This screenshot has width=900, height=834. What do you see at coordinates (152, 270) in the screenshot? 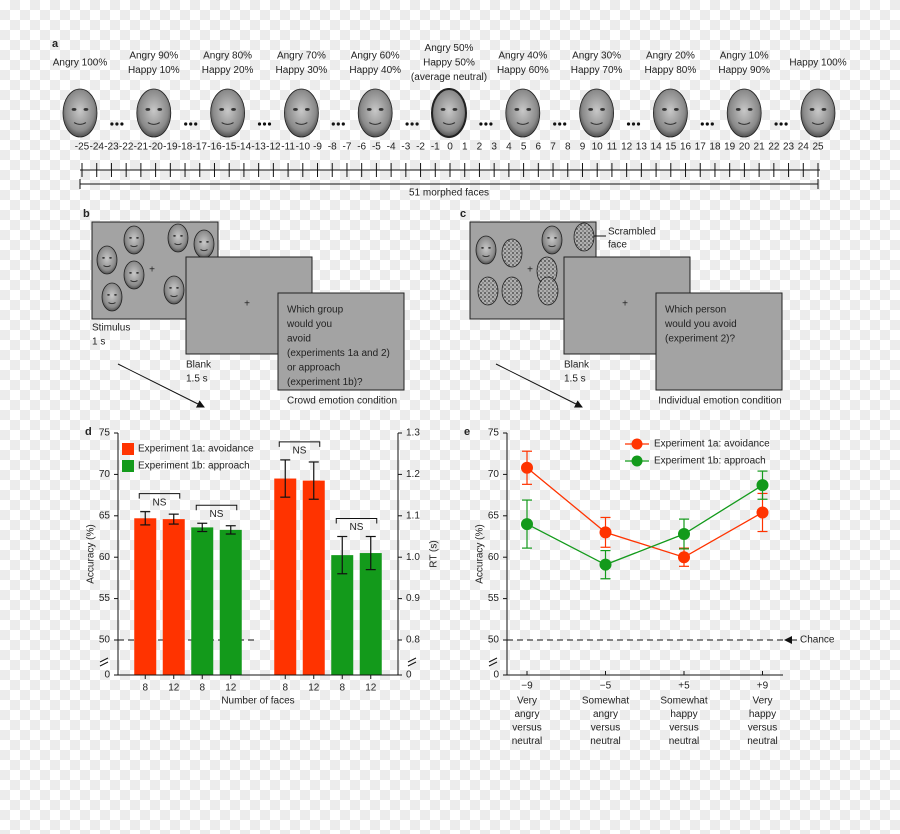
I see `fixation: +` at bounding box center [152, 270].